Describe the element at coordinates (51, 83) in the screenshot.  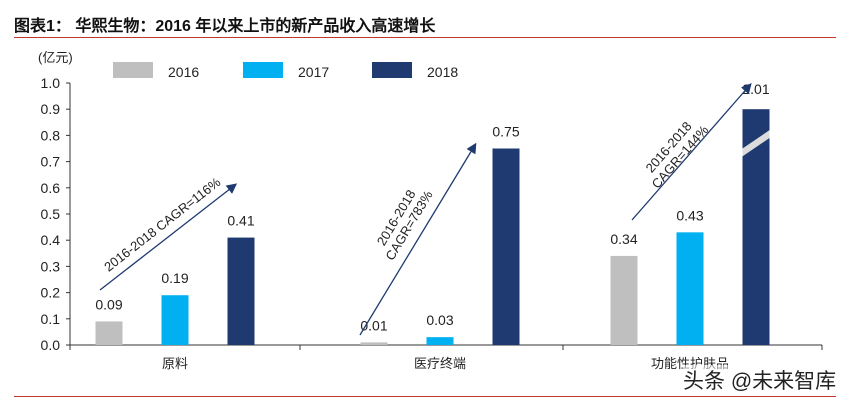
I see `y-tick-label: 1.0` at that location.